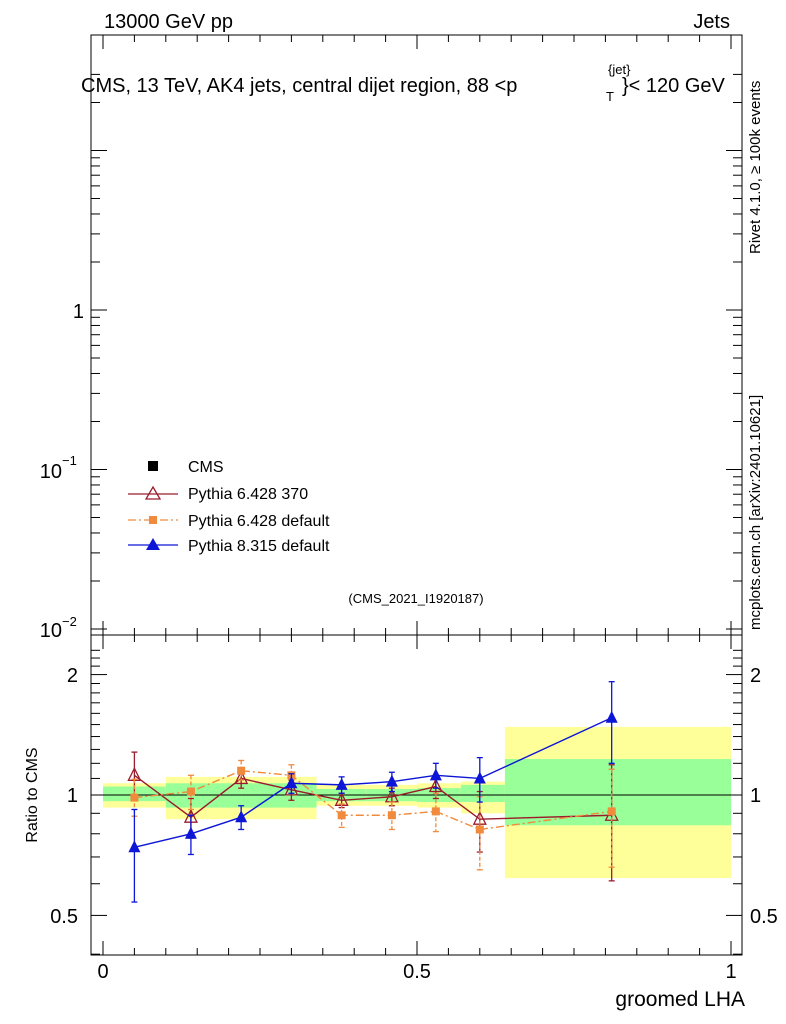  I want to click on header-left: 13000 GeV pp, so click(168, 22).